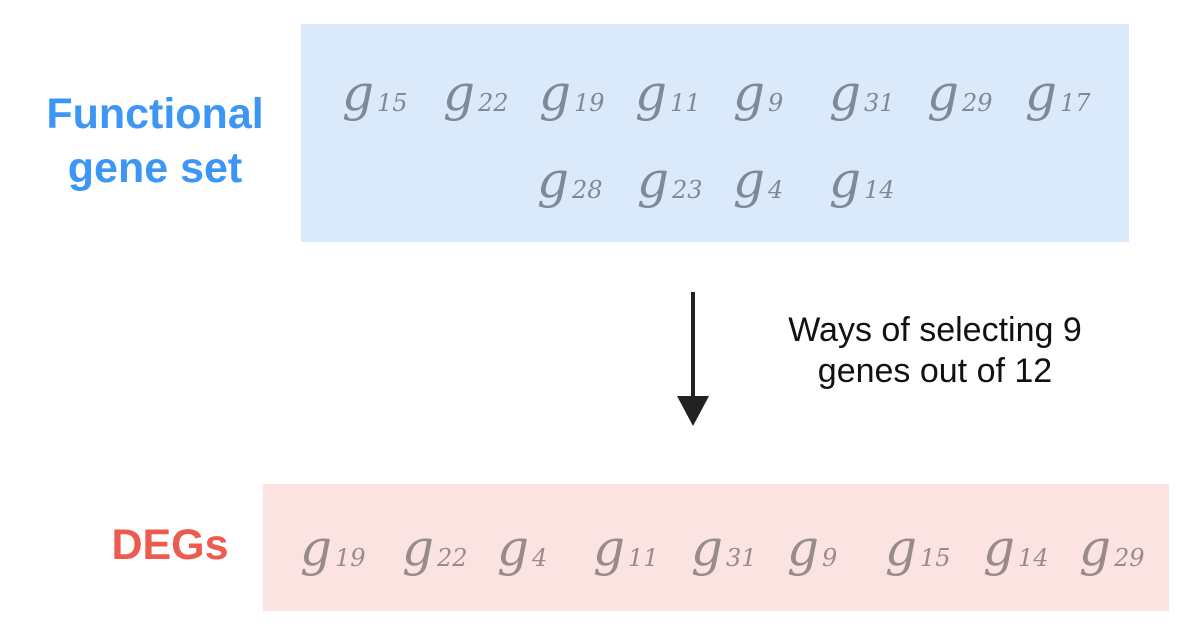  I want to click on degs-label: DEGs, so click(170, 545).